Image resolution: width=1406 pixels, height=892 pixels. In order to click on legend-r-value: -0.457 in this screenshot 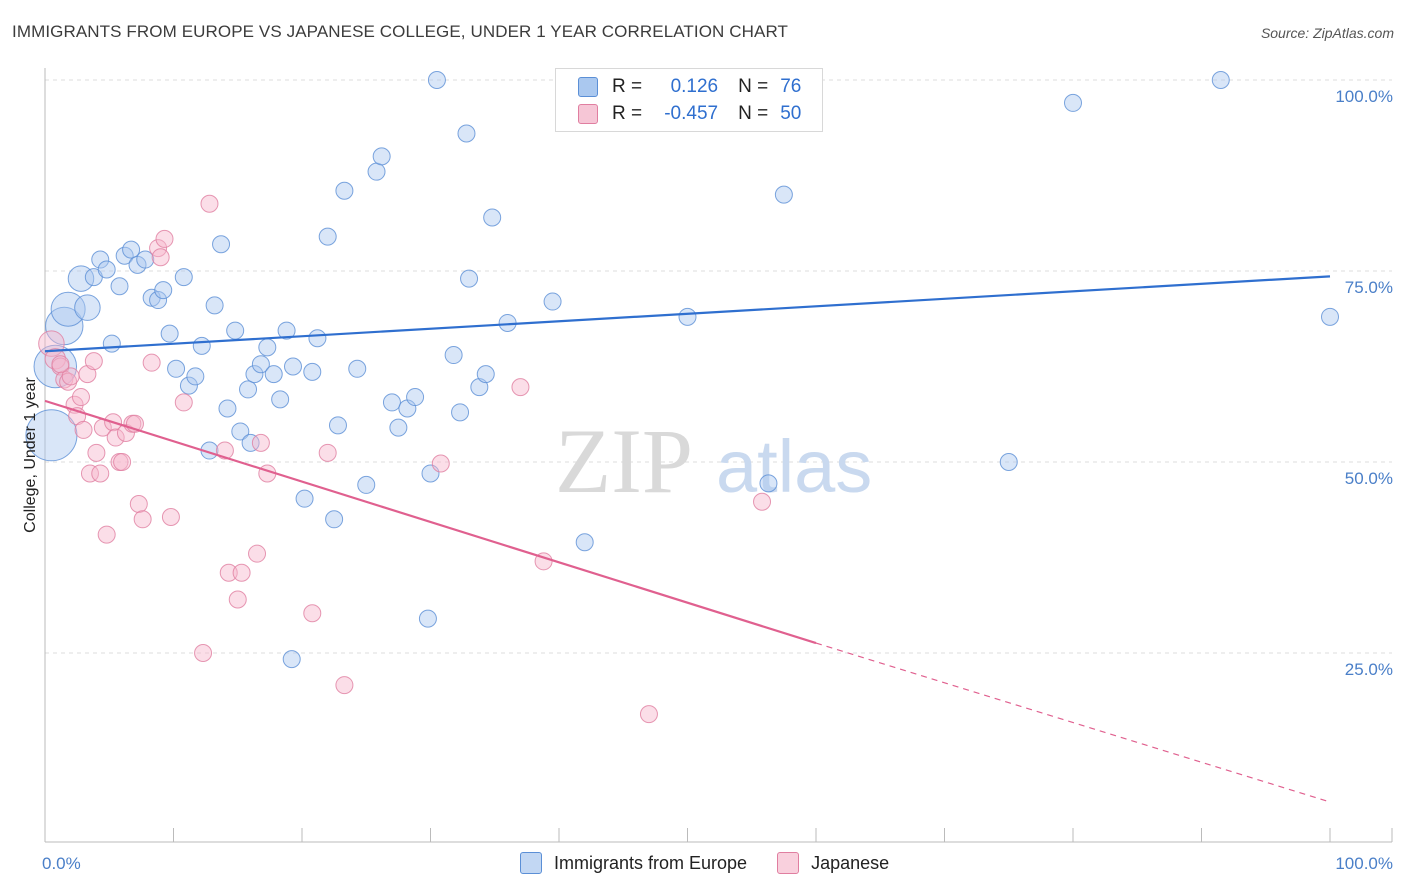, I will do `click(691, 113)`.